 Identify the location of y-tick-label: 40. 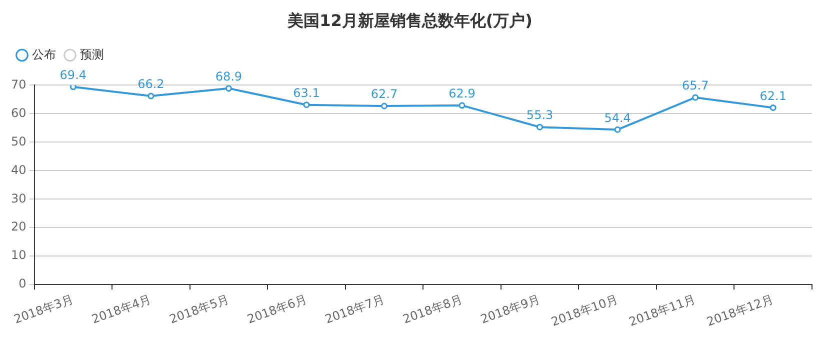
(18, 169).